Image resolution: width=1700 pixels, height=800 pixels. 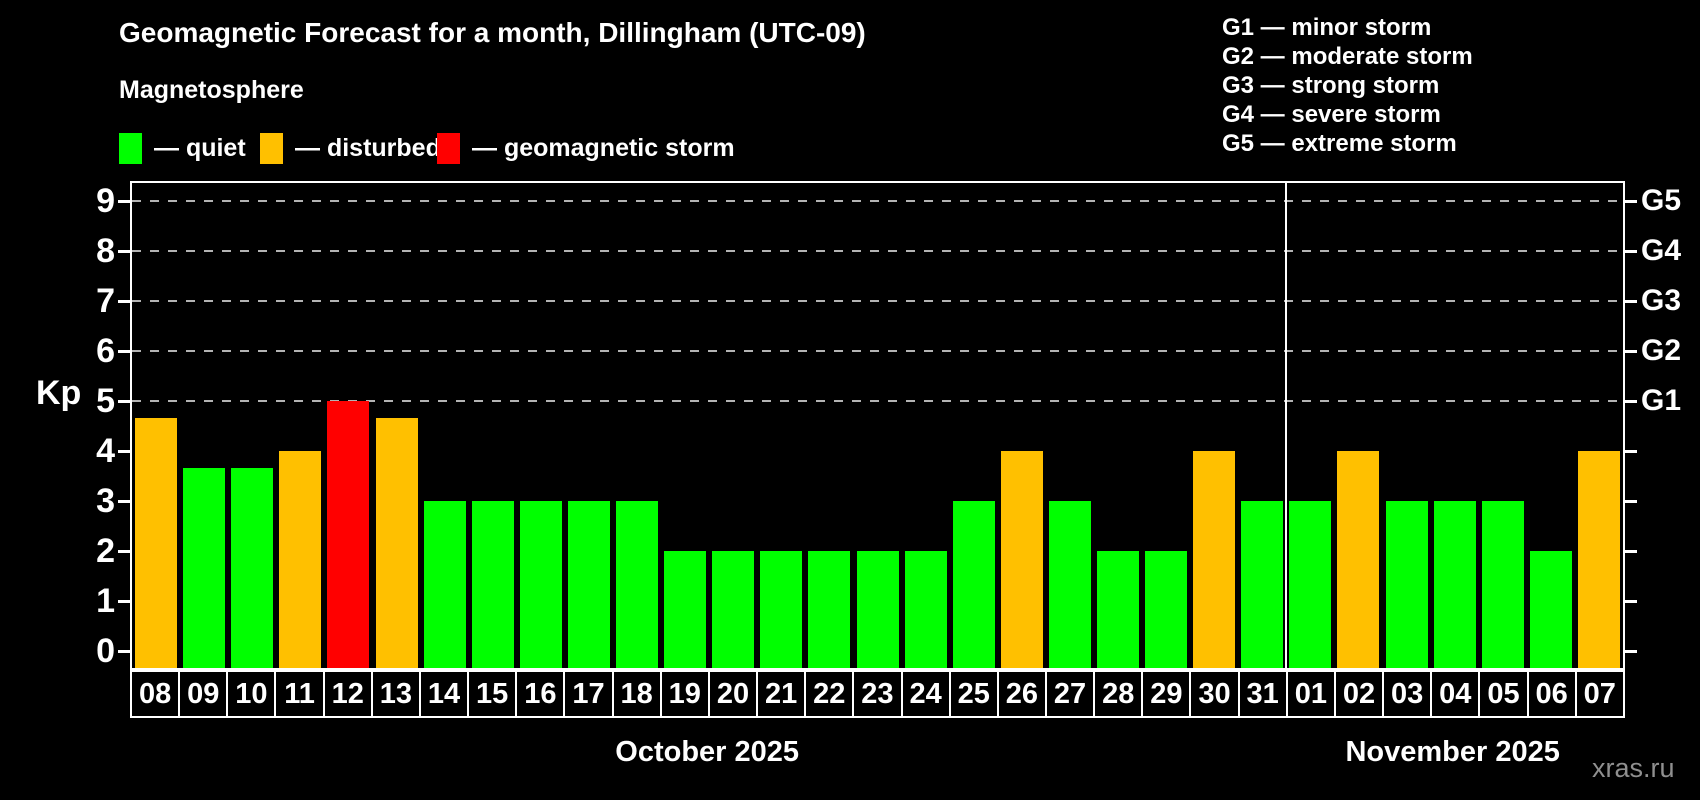 I want to click on gridline-kp7, so click(x=877, y=301).